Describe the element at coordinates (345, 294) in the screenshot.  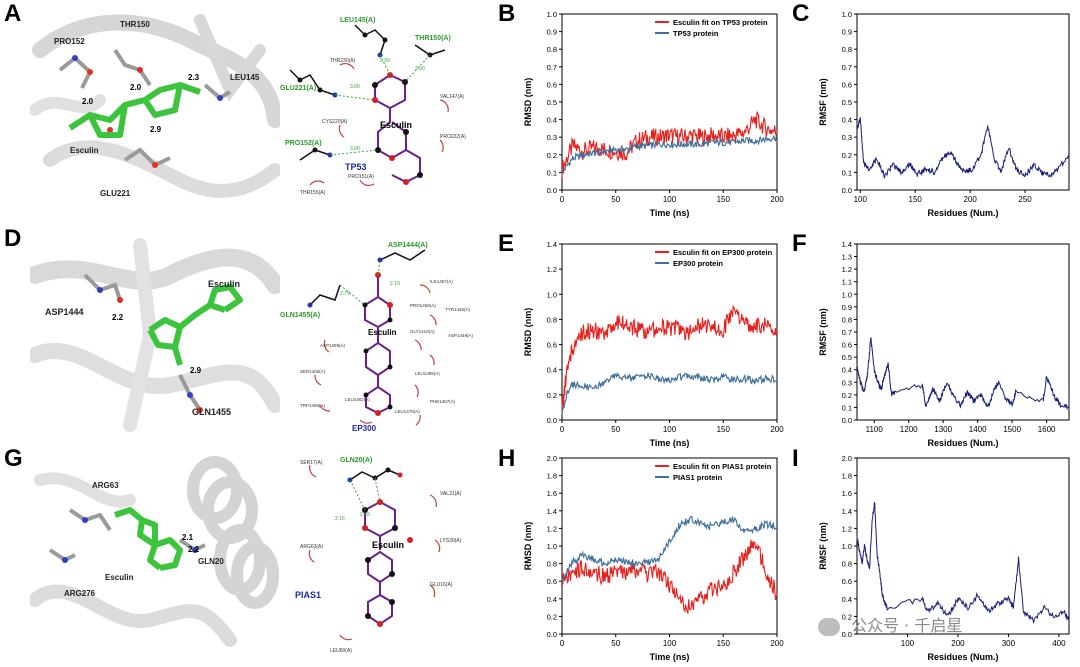
I see `hbond-distance: 2.79` at that location.